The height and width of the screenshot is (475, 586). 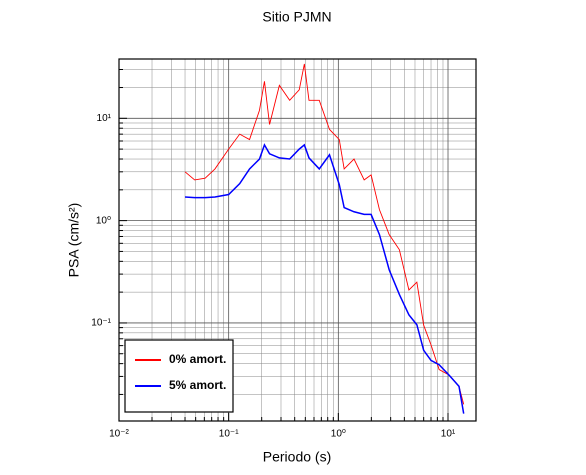 I want to click on x-tick-label: 10⁻², so click(x=119, y=434).